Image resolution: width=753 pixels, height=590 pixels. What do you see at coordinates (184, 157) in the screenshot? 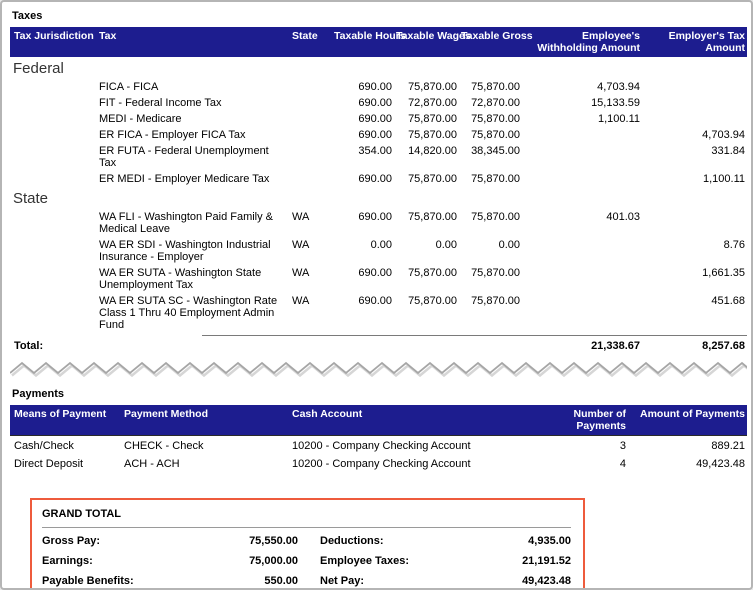
I see `cell-tax: ER FUTA - Federal Unemployment Tax` at bounding box center [184, 157].